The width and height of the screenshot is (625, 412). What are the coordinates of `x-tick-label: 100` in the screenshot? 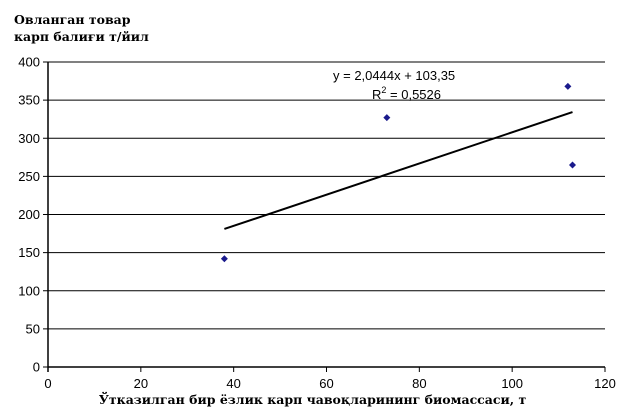 It's located at (512, 383).